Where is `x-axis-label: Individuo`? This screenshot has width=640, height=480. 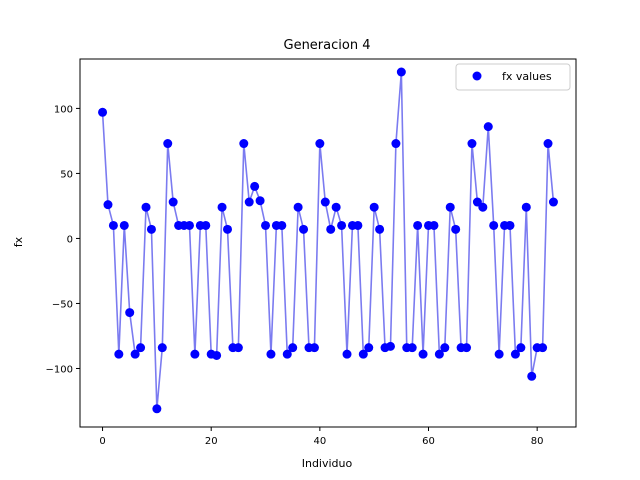 x-axis-label: Individuo is located at coordinates (327, 463).